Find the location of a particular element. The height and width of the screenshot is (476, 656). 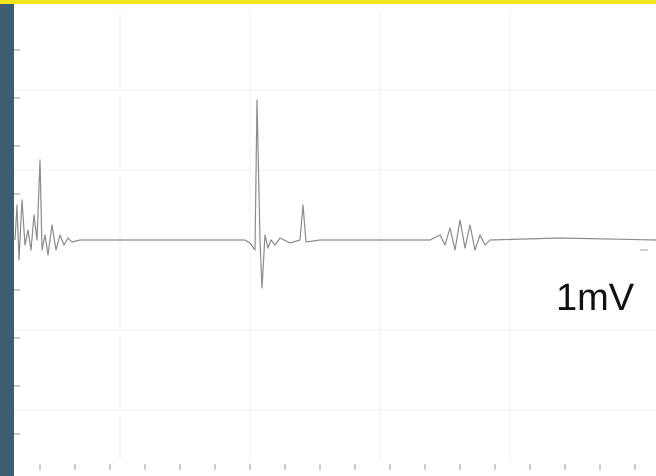

top-border is located at coordinates (328, 2).